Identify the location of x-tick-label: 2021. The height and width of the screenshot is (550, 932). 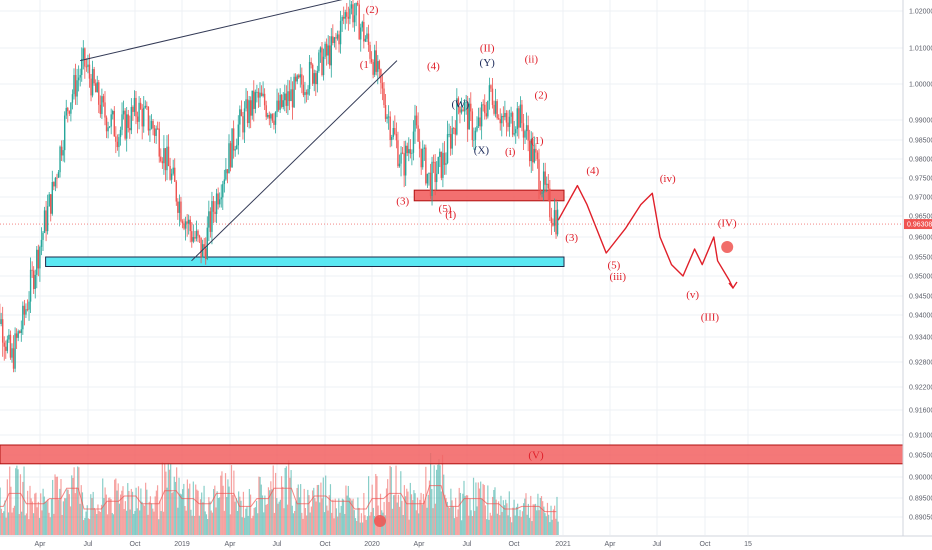
(563, 544).